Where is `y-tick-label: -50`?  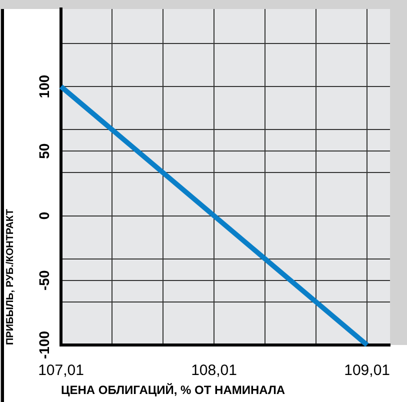 y-tick-label: -50 is located at coordinates (44, 280).